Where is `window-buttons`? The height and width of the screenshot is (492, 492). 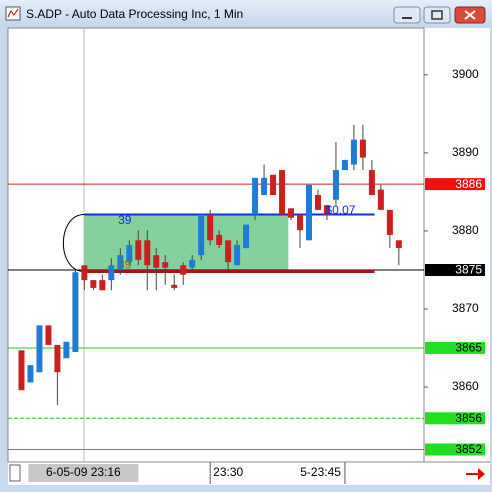 window-buttons is located at coordinates (439, 15).